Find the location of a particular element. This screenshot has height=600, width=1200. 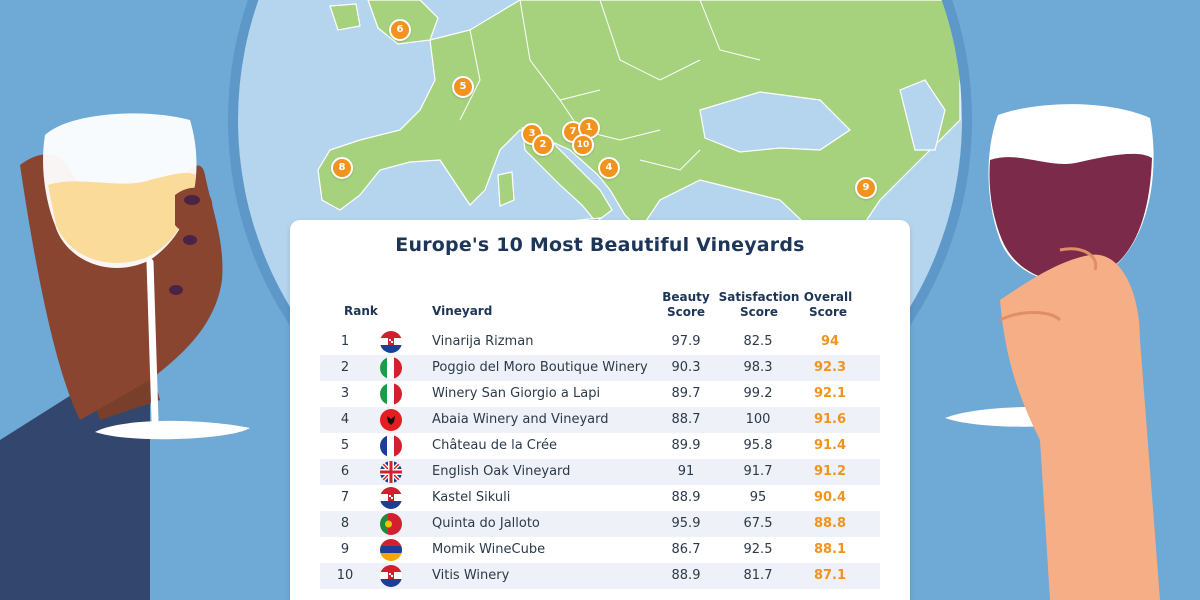

header-vineyard: Vineyard is located at coordinates (462, 311).